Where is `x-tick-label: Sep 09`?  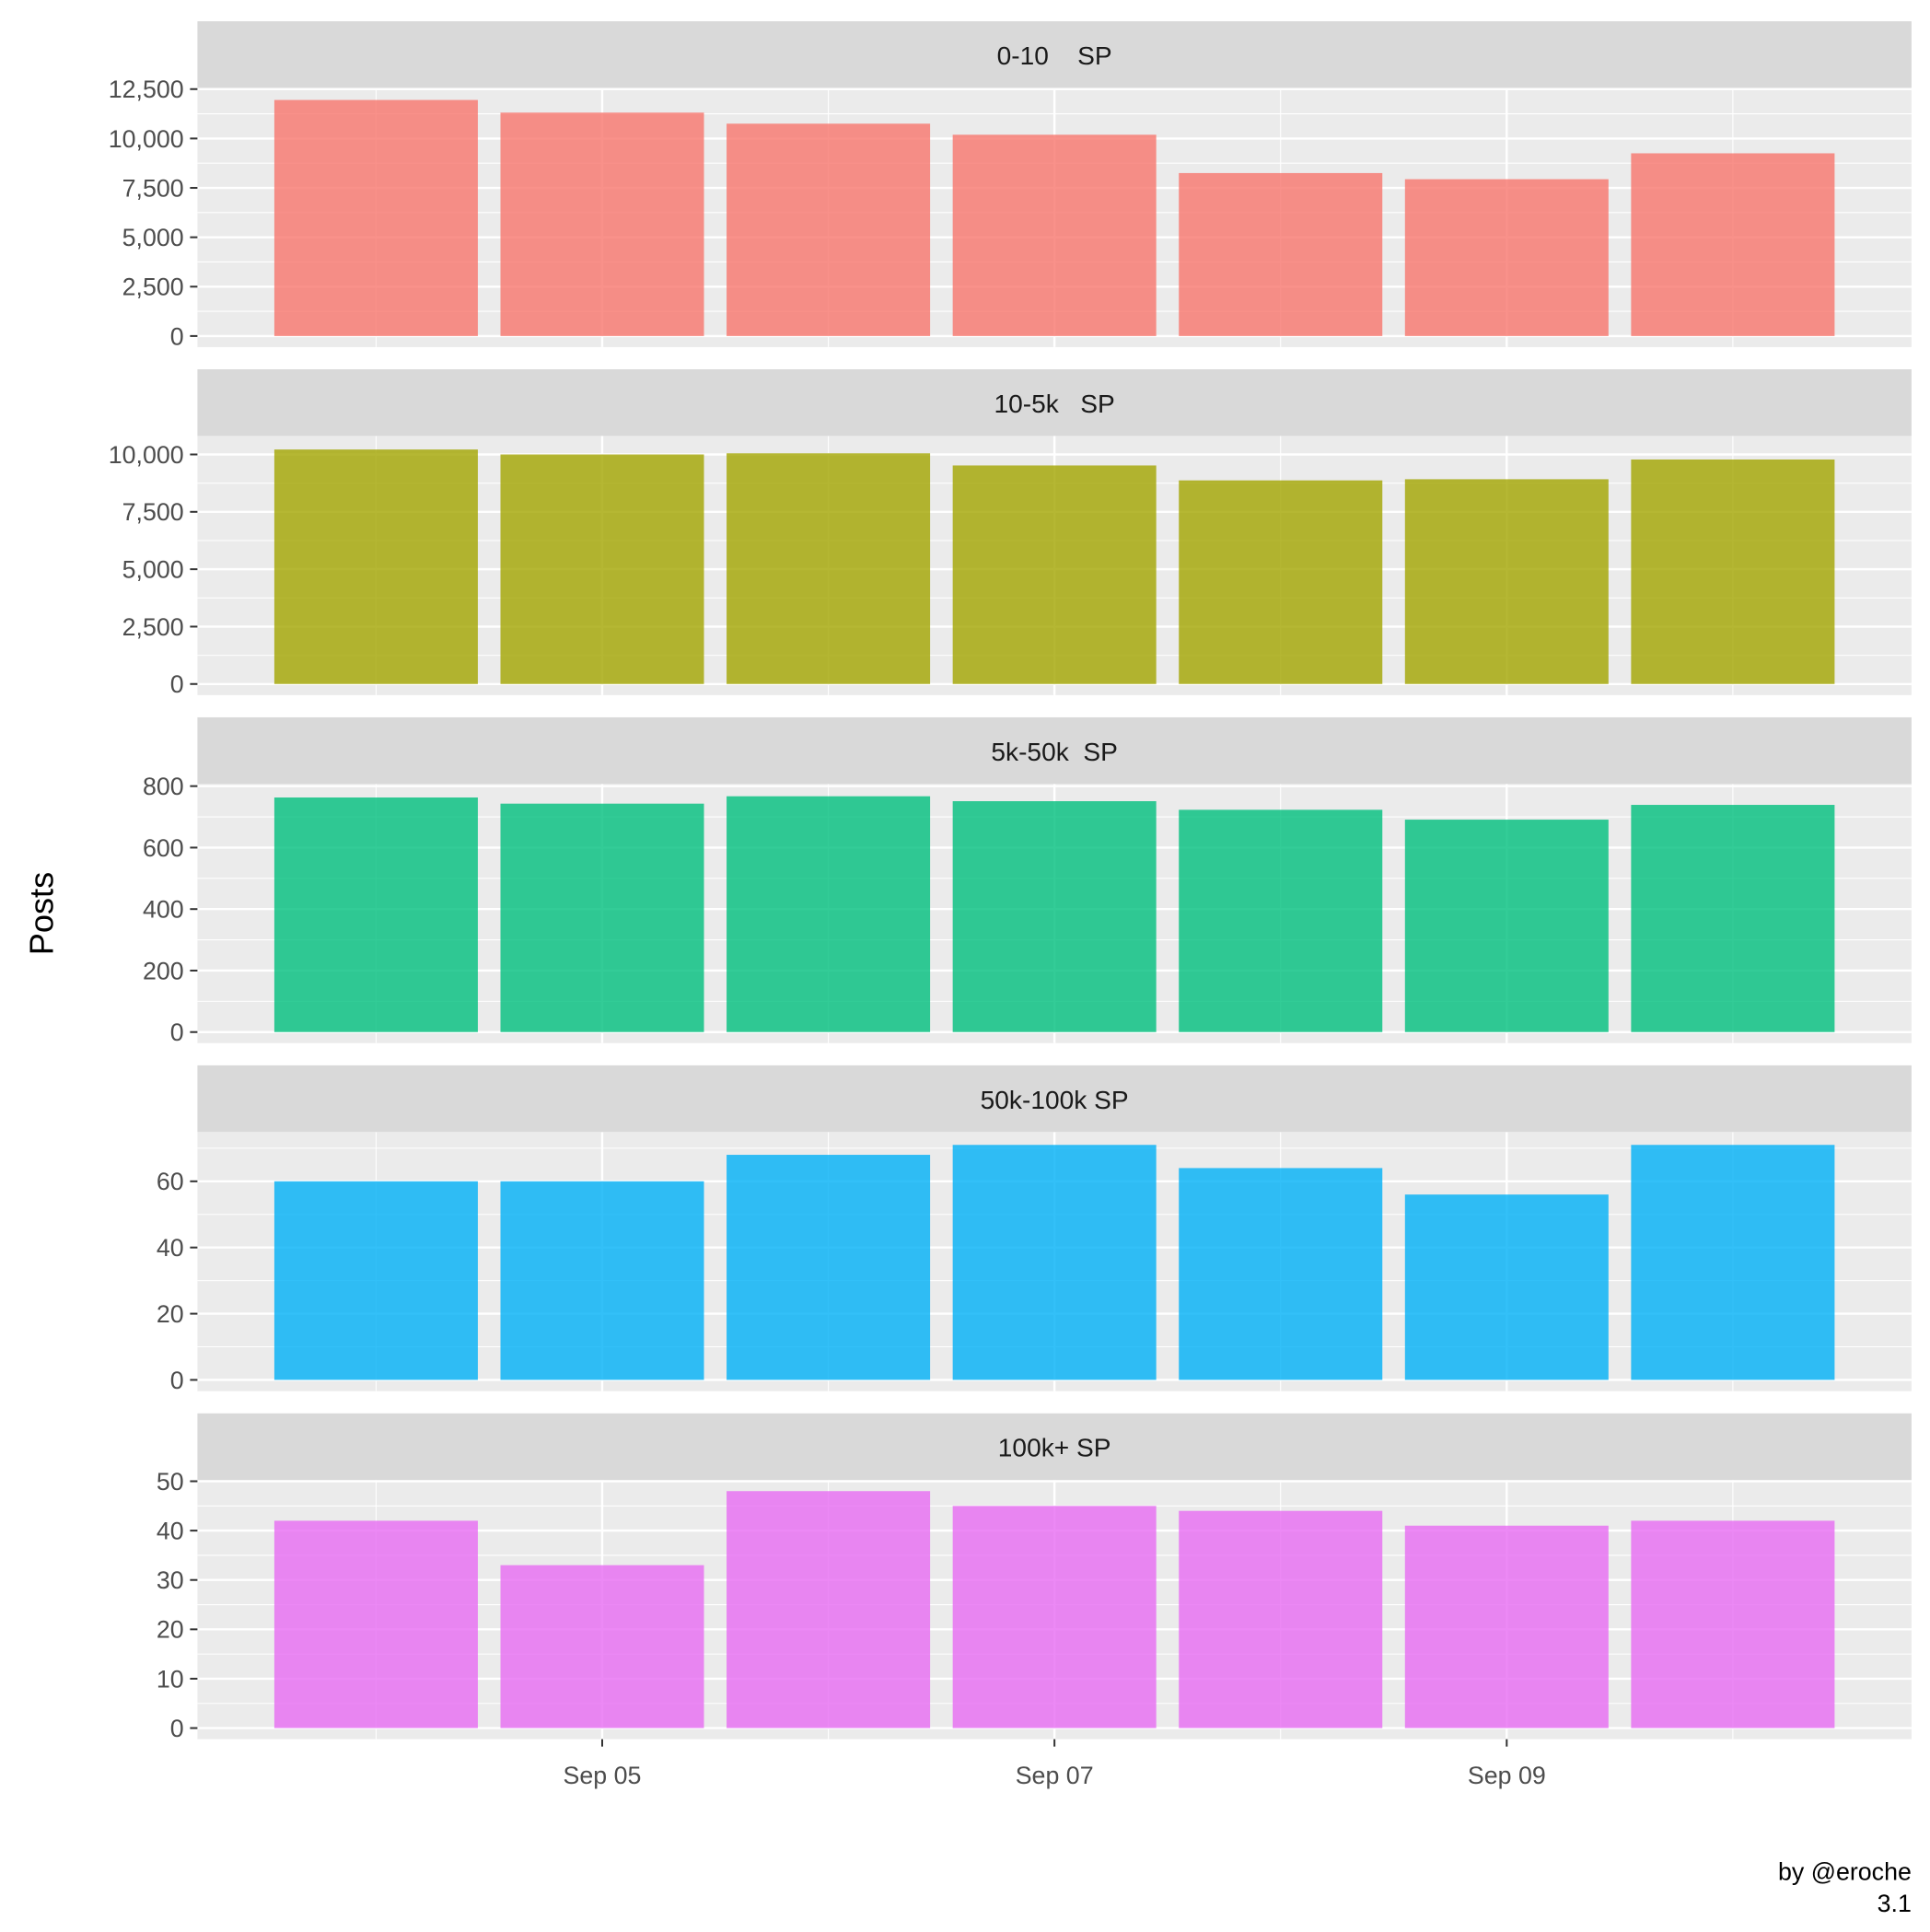
x-tick-label: Sep 09 is located at coordinates (1507, 1775).